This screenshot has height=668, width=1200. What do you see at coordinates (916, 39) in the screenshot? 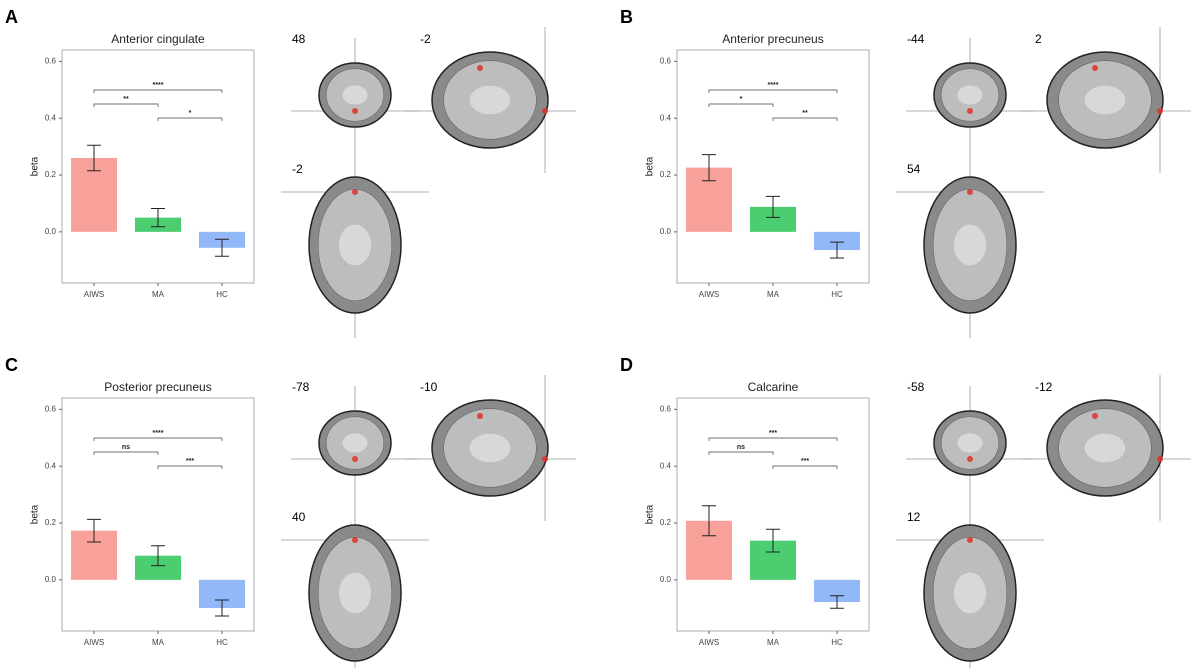
I see `slice-coordinate: -44` at bounding box center [916, 39].